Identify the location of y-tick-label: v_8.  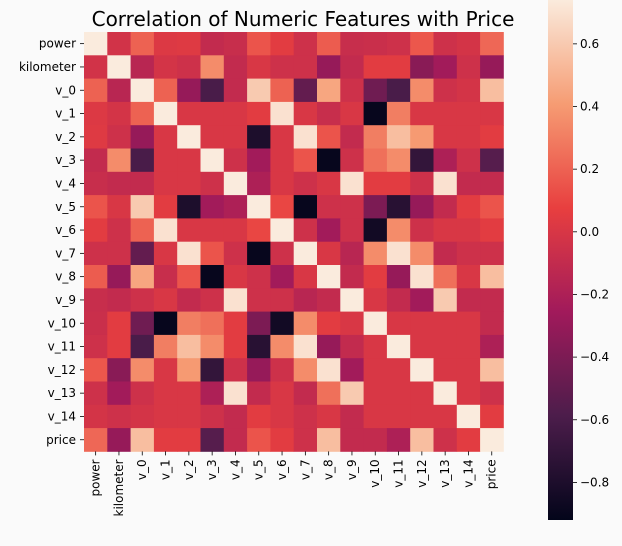
(65, 277).